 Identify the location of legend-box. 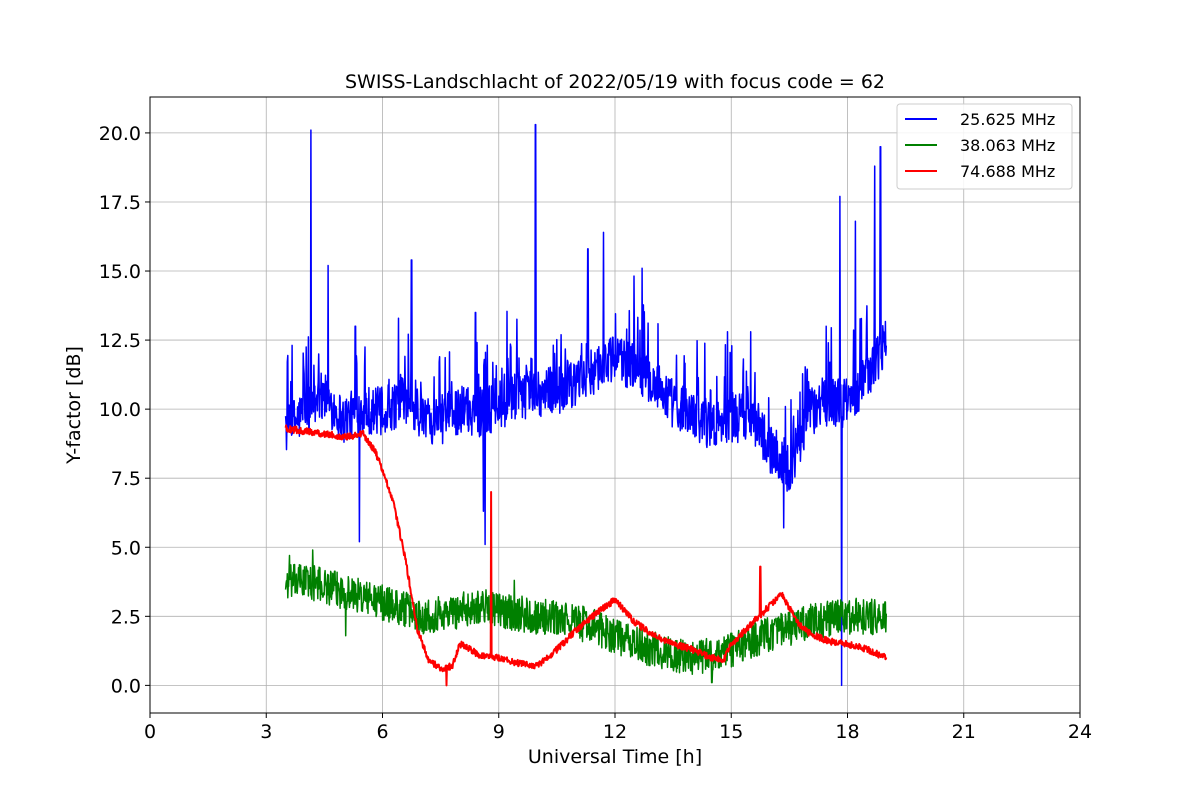
(984, 146).